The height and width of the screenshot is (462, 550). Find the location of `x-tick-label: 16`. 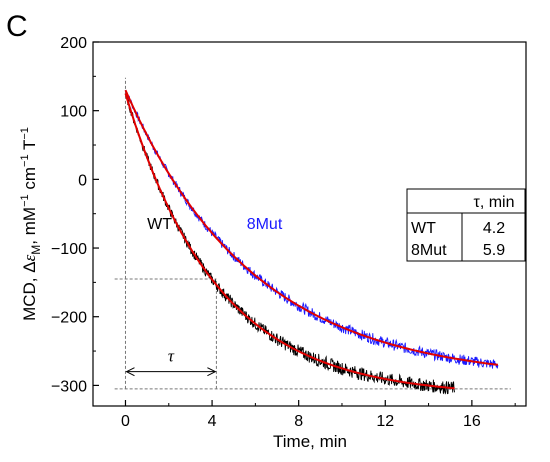

x-tick-label: 16 is located at coordinates (472, 421).